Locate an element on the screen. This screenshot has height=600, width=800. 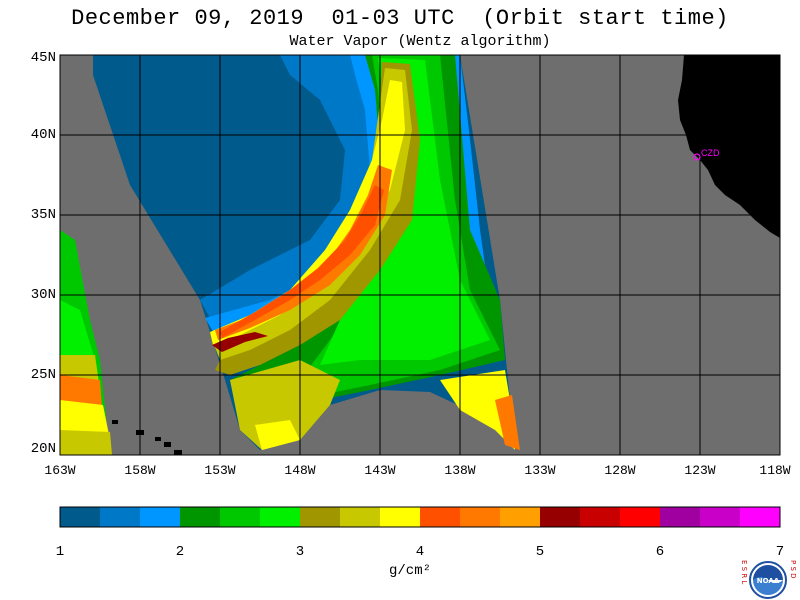
colorbar-tick-6: 6 is located at coordinates (660, 552).